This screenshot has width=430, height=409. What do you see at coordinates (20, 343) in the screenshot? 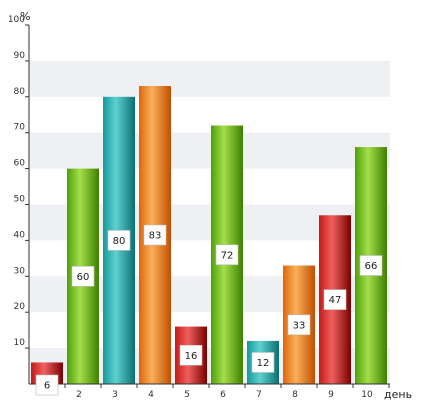
I see `y-tick-label: 10` at bounding box center [20, 343].